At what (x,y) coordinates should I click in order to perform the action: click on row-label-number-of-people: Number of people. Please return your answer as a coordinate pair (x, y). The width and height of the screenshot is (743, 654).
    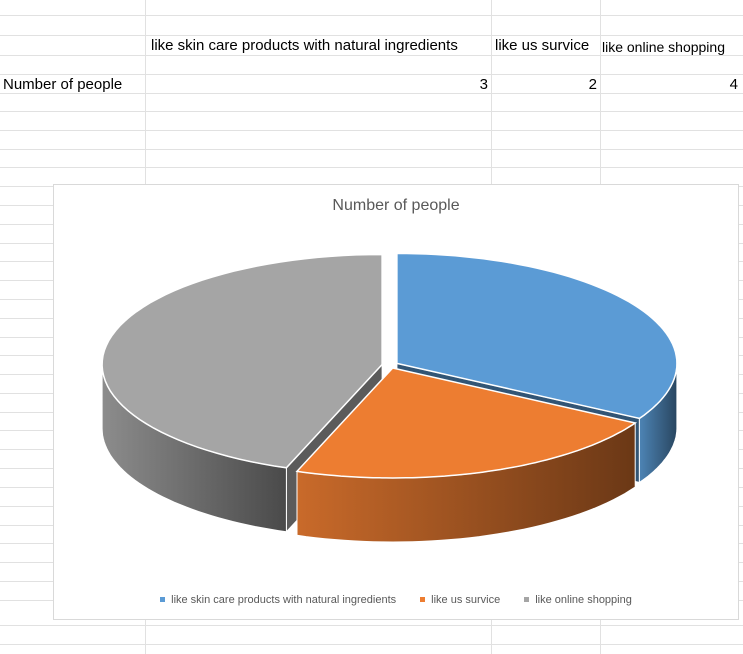
    Looking at the image, I should click on (63, 84).